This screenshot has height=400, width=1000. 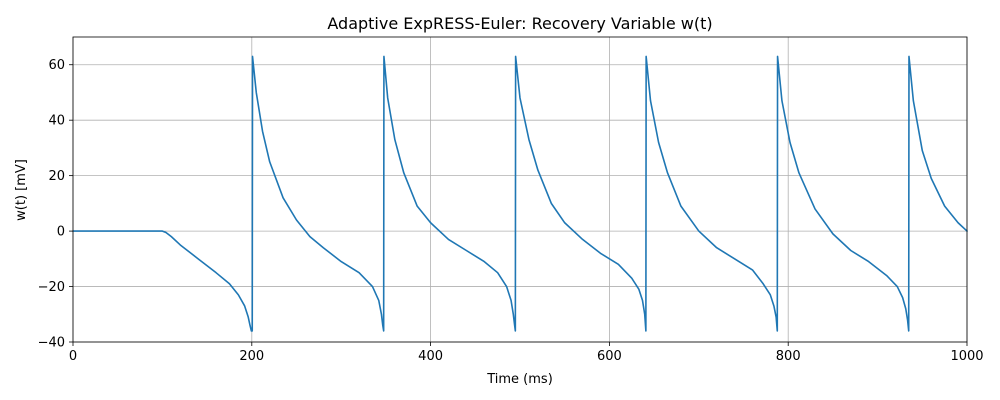 What do you see at coordinates (51, 343) in the screenshot?
I see `y-tick-label: −40` at bounding box center [51, 343].